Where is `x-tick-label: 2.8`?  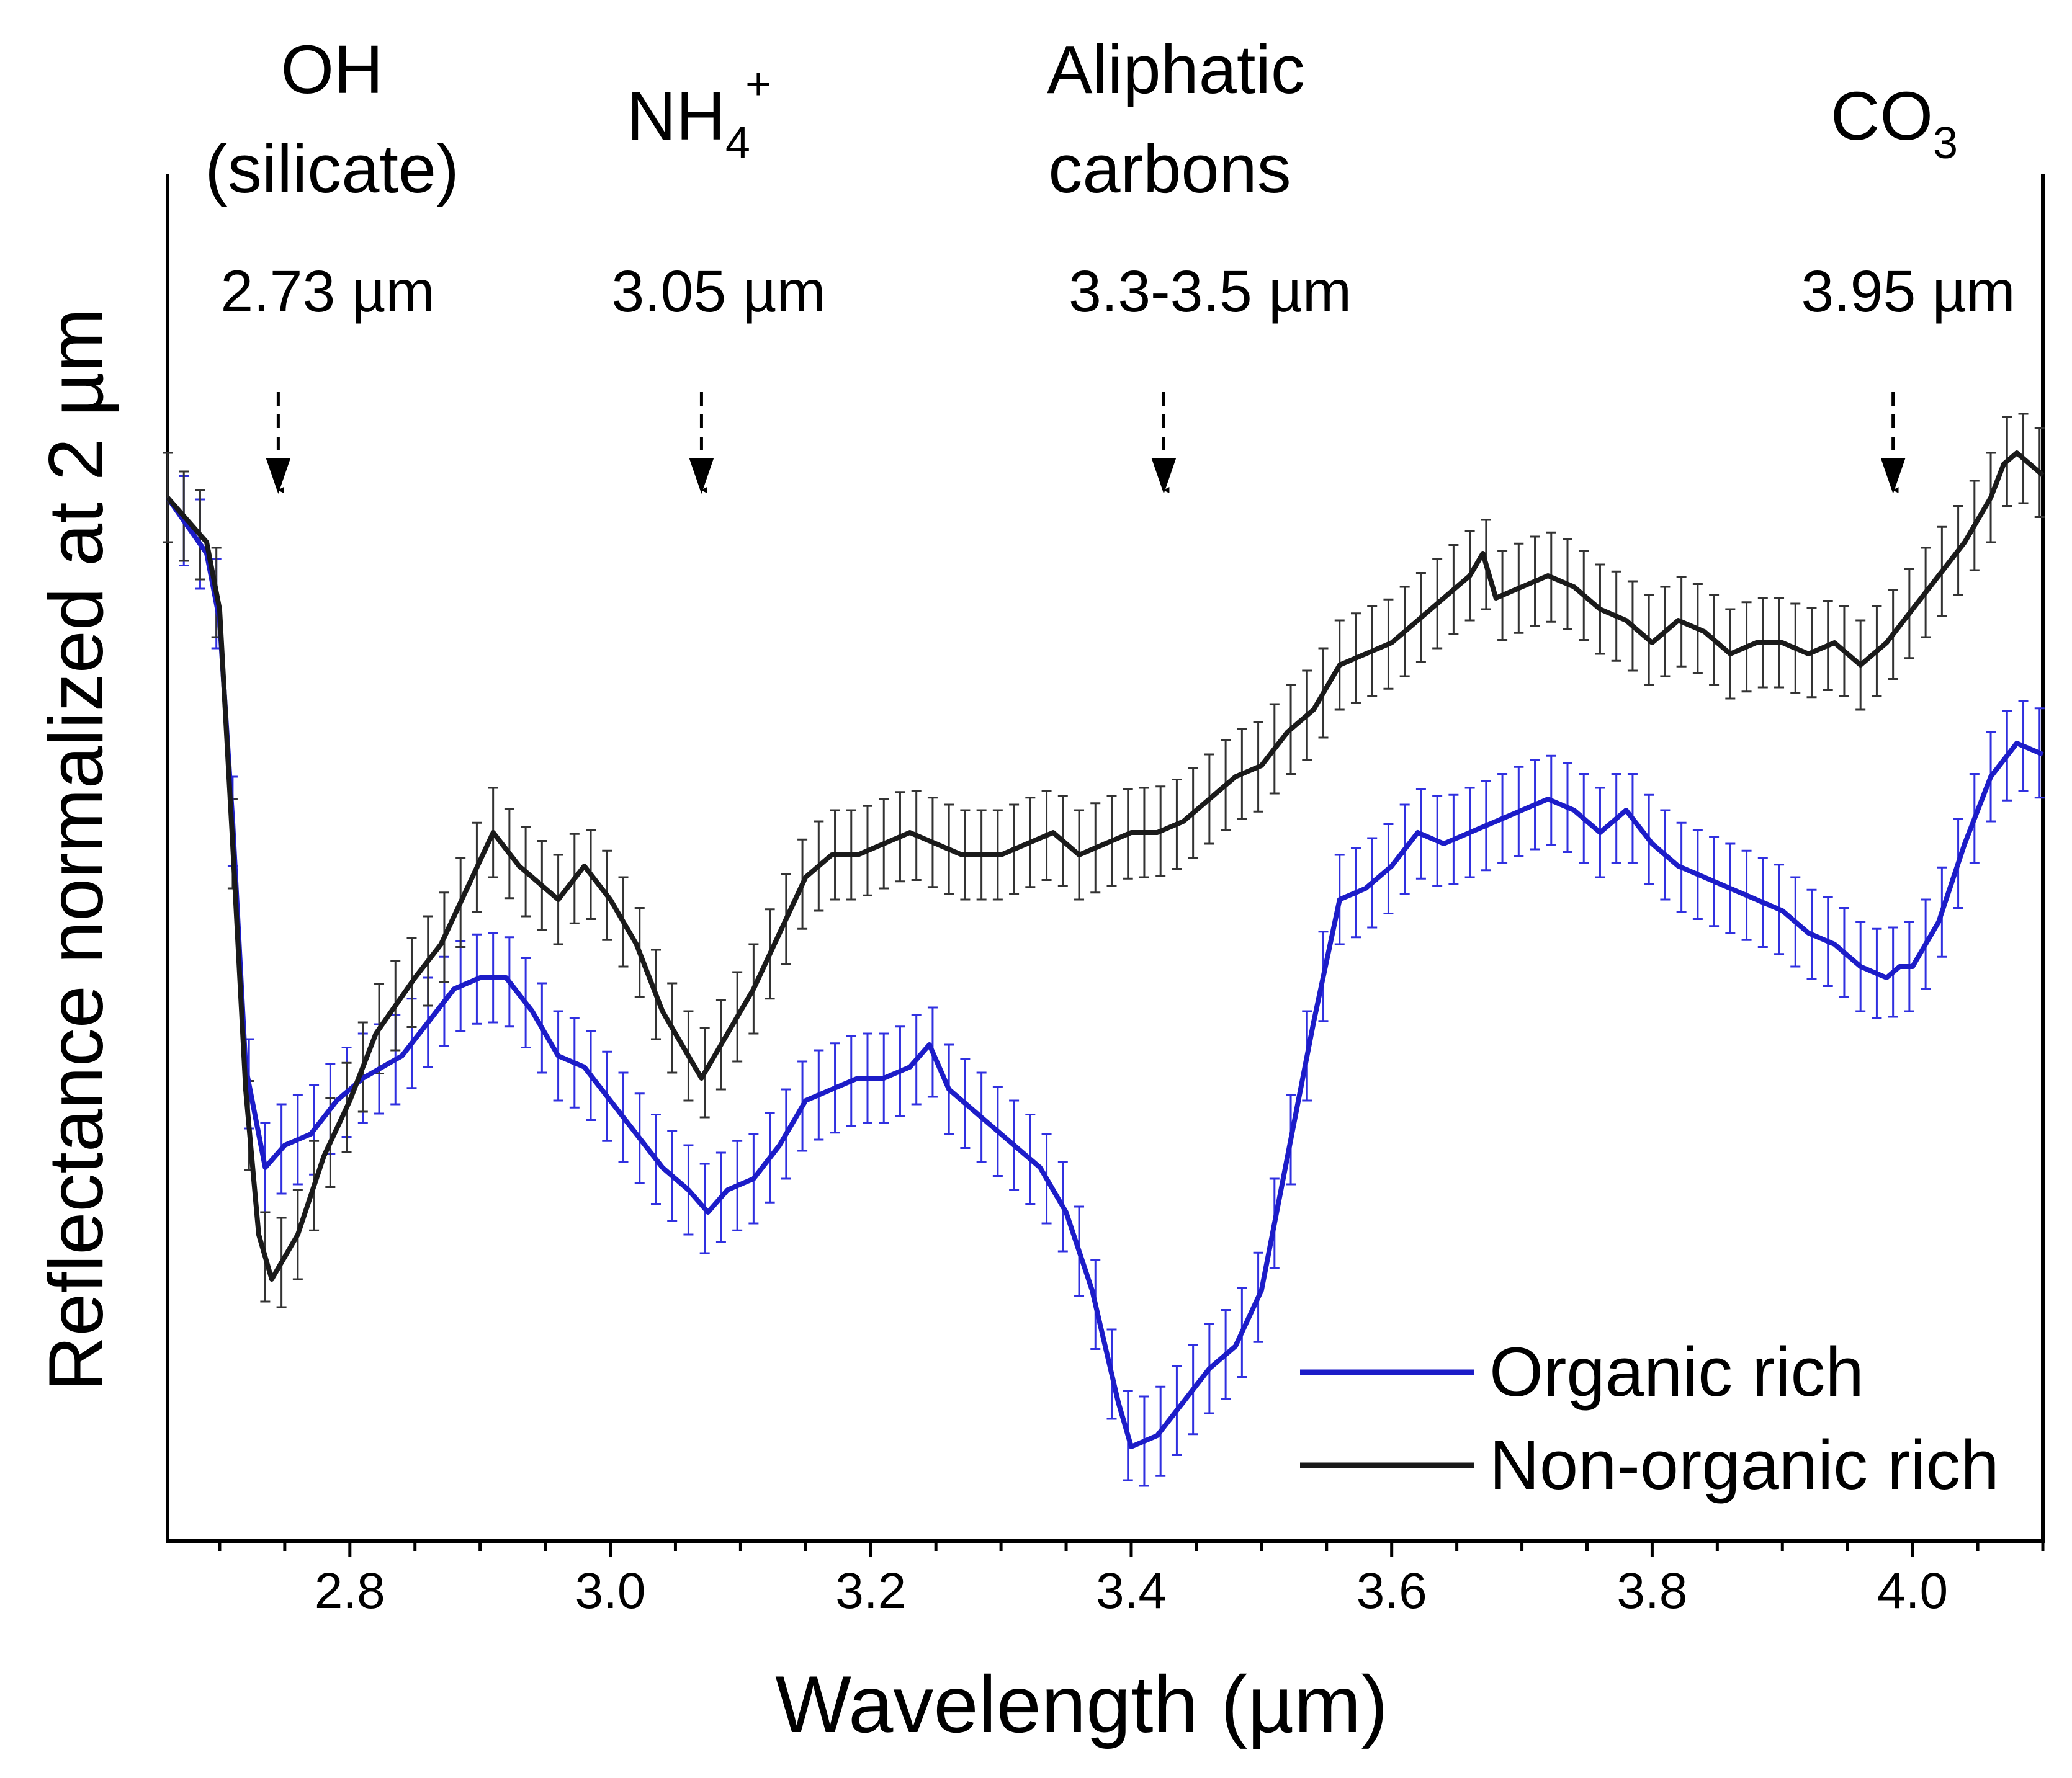
x-tick-label: 2.8 is located at coordinates (350, 1591).